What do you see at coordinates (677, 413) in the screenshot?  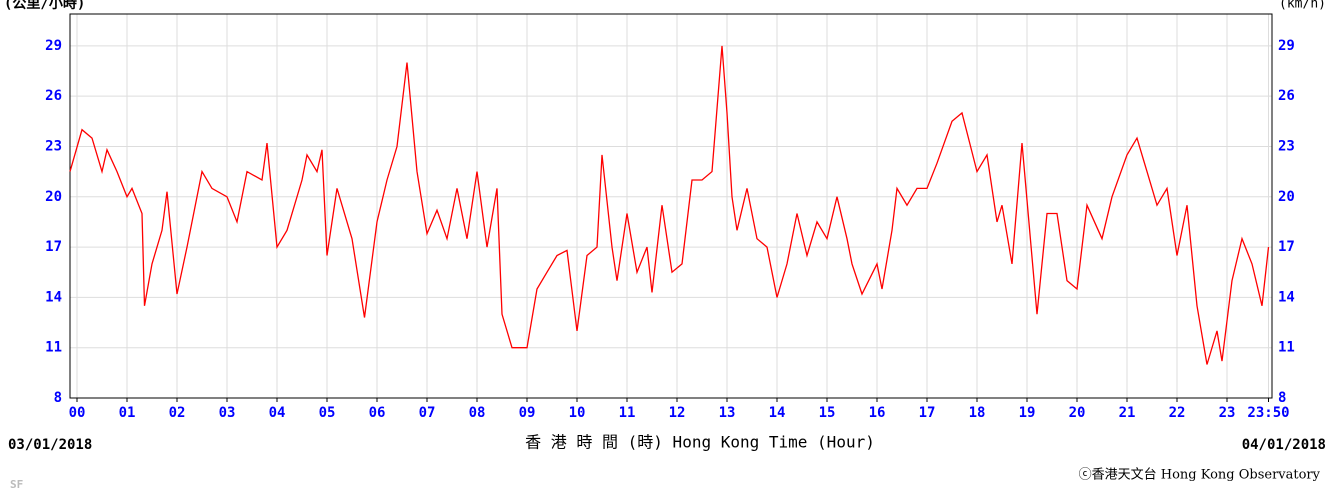 I see `x-tick-label: 12` at bounding box center [677, 413].